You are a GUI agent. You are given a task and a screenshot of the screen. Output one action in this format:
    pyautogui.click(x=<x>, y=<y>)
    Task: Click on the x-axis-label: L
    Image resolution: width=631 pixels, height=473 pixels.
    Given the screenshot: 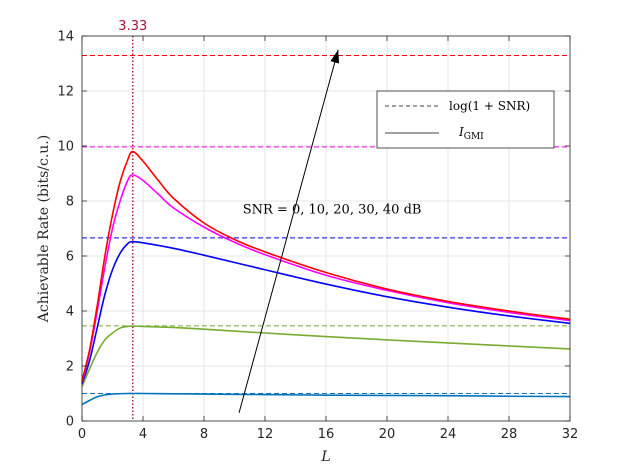 What is the action you would take?
    pyautogui.click(x=325, y=457)
    